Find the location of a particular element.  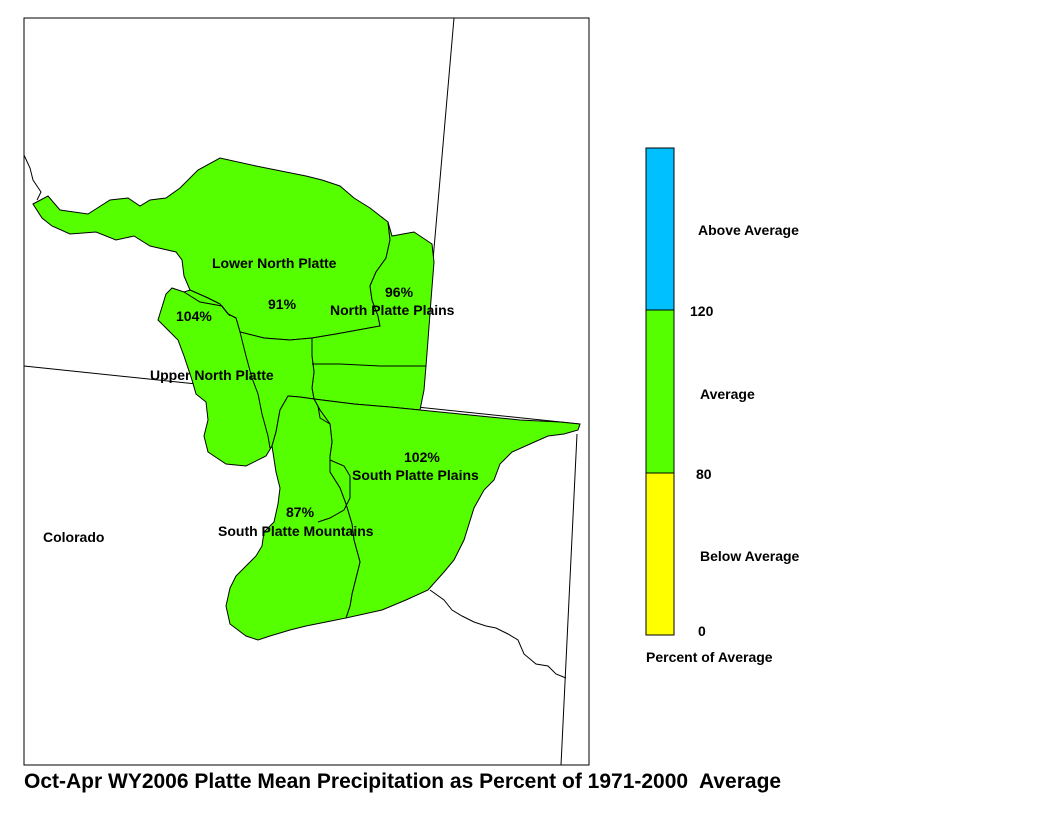

basin-percent-upper-north-platte: 104% is located at coordinates (194, 316).